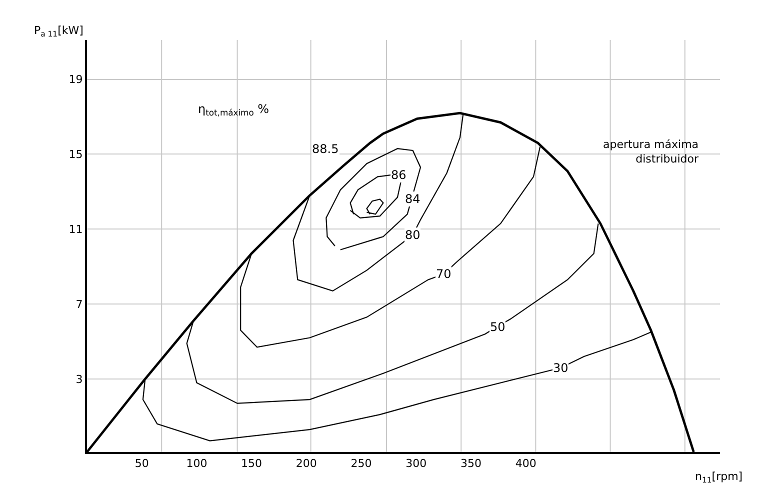  What do you see at coordinates (412, 199) in the screenshot?
I see `annotation: 84` at bounding box center [412, 199].